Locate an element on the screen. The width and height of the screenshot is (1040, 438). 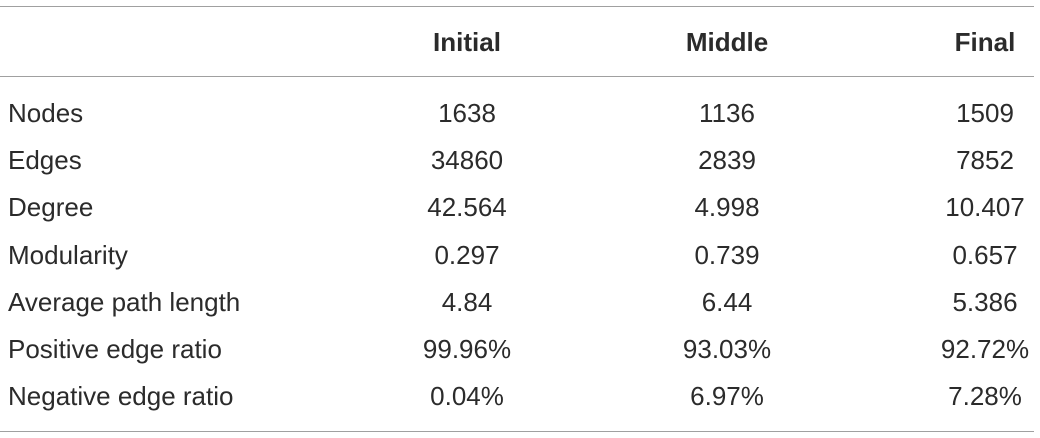
cell-value: 92.72% is located at coordinates (985, 349).